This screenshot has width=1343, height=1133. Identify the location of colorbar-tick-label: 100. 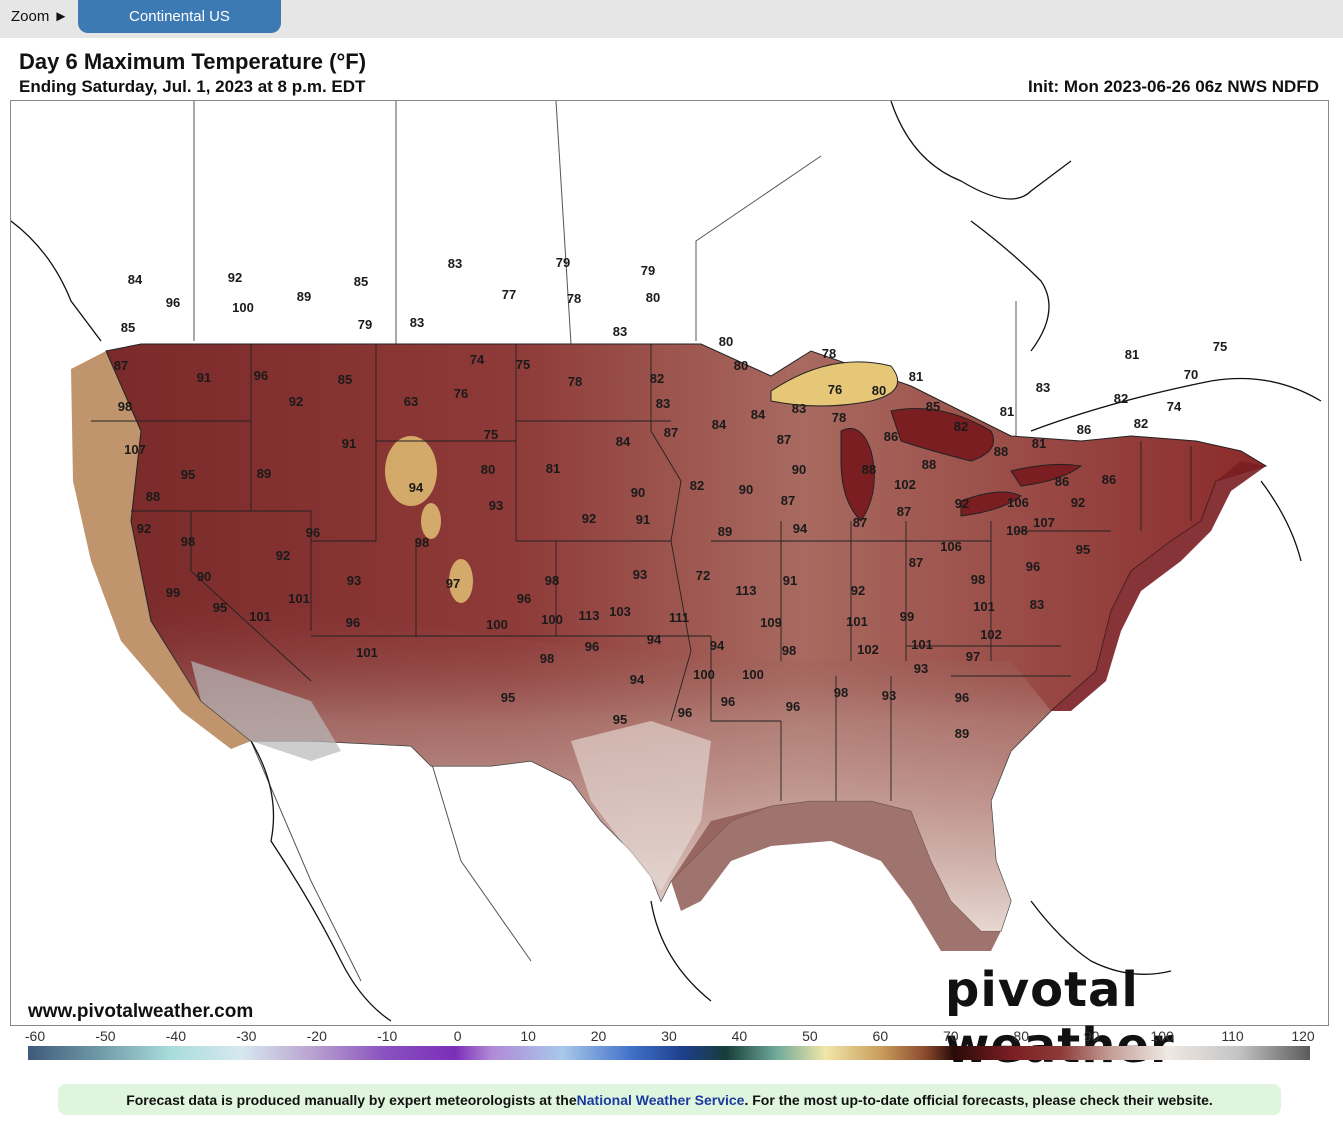
(1162, 1036).